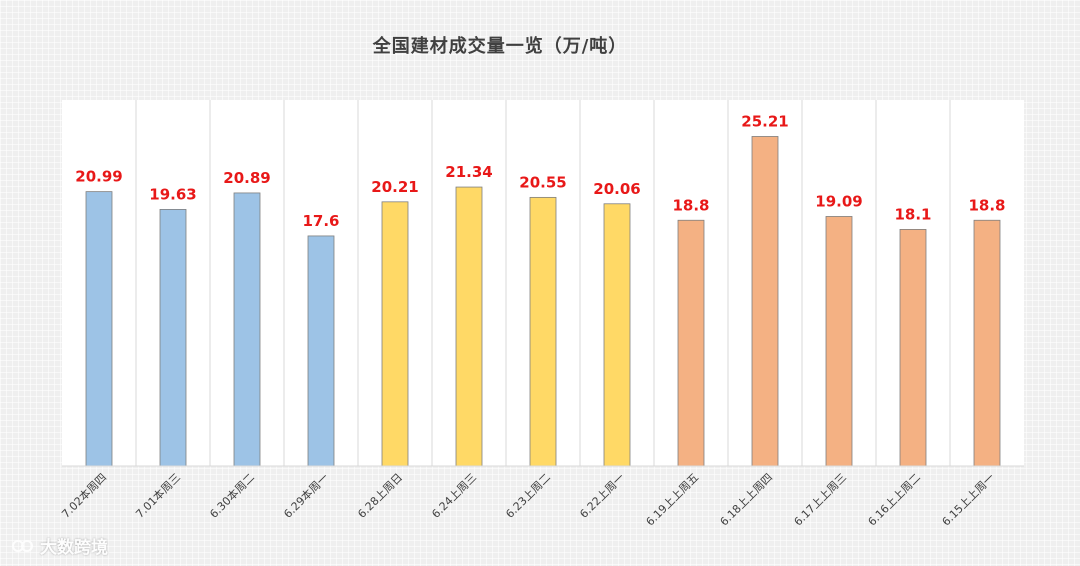 This screenshot has width=1080, height=566. Describe the element at coordinates (616, 189) in the screenshot. I see `data-label: 20.06` at that location.